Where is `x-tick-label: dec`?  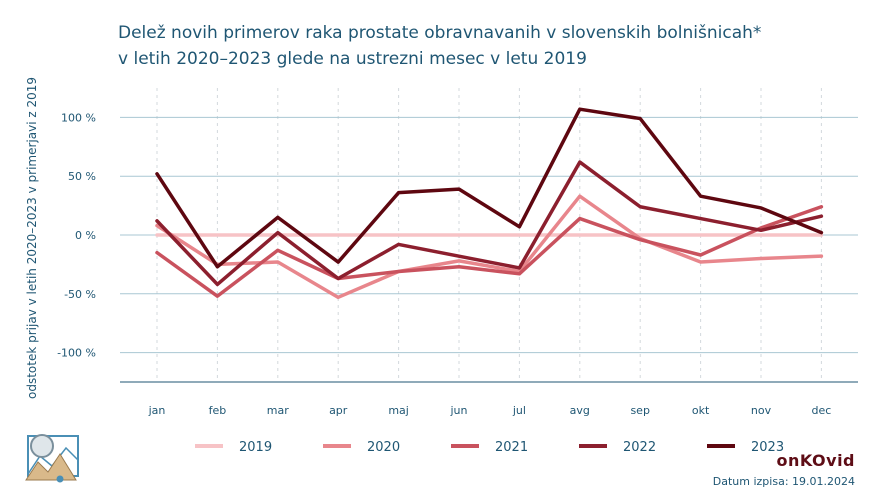 x-tick-label: dec is located at coordinates (821, 410).